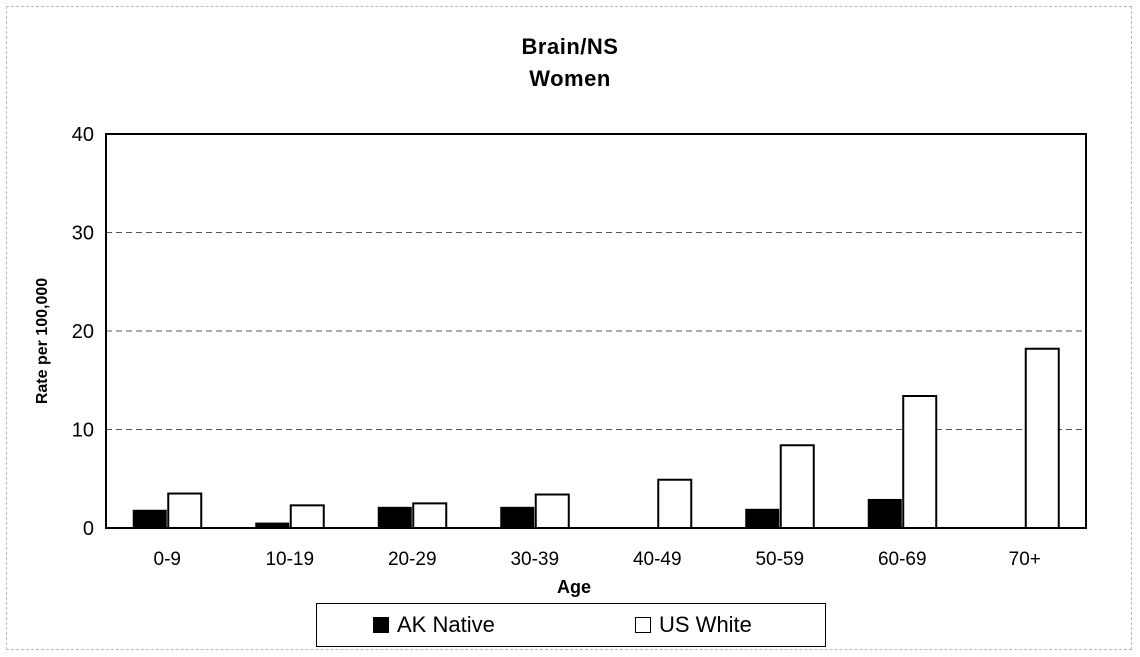  I want to click on legend-label-ak-native: AK Native, so click(446, 624).